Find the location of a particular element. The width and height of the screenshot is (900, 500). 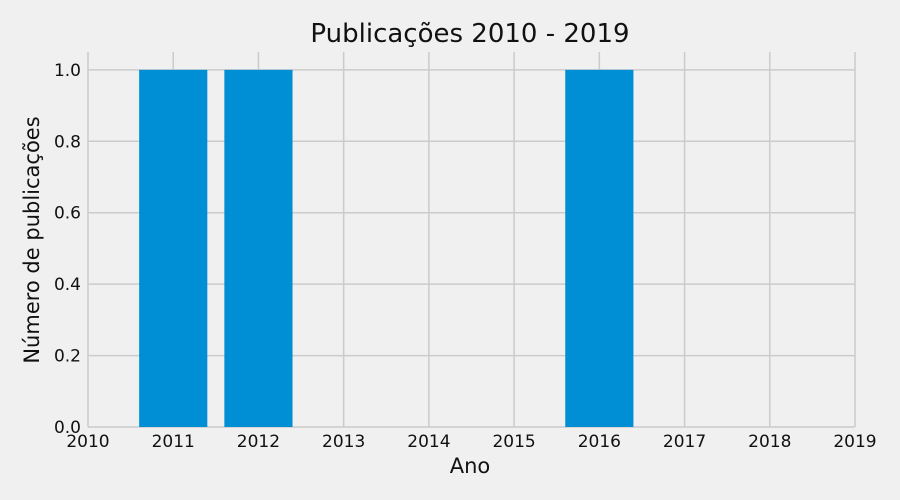

y-tick-label: 0.0 is located at coordinates (67, 428).